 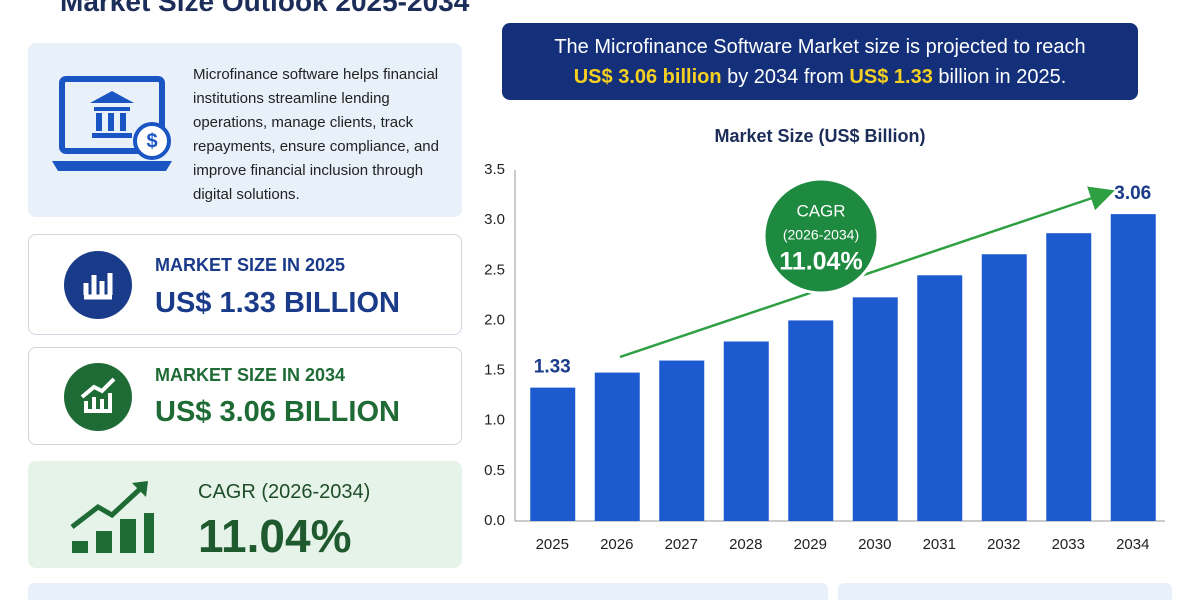 I want to click on cagr-value: 11.04%, so click(x=820, y=262).